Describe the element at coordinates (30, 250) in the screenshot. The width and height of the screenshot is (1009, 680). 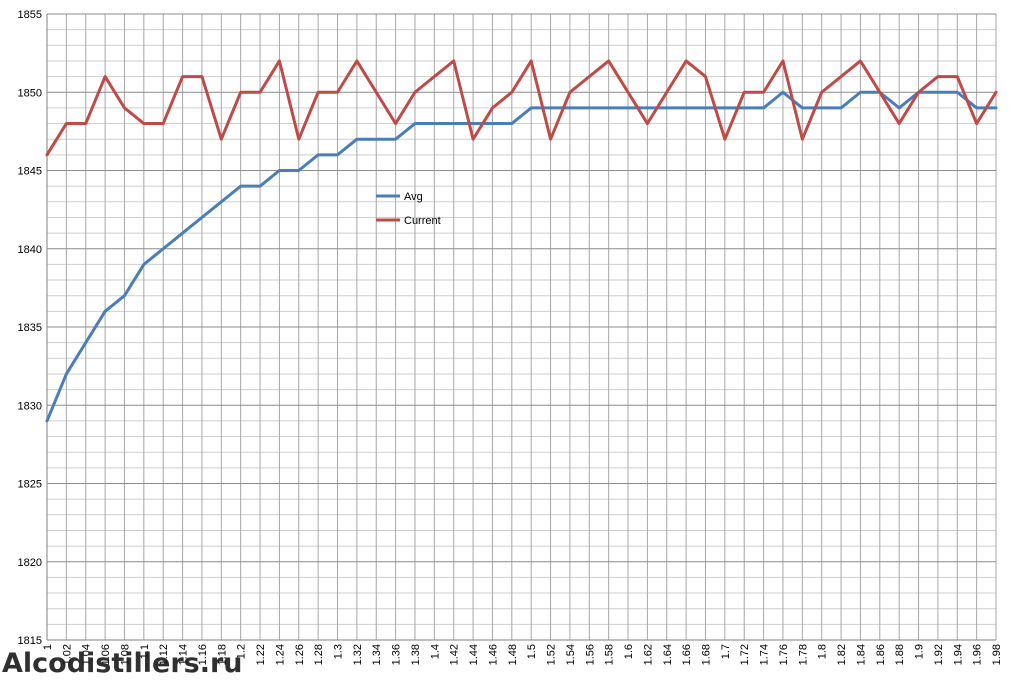
I see `y-tick-label: 1840` at that location.